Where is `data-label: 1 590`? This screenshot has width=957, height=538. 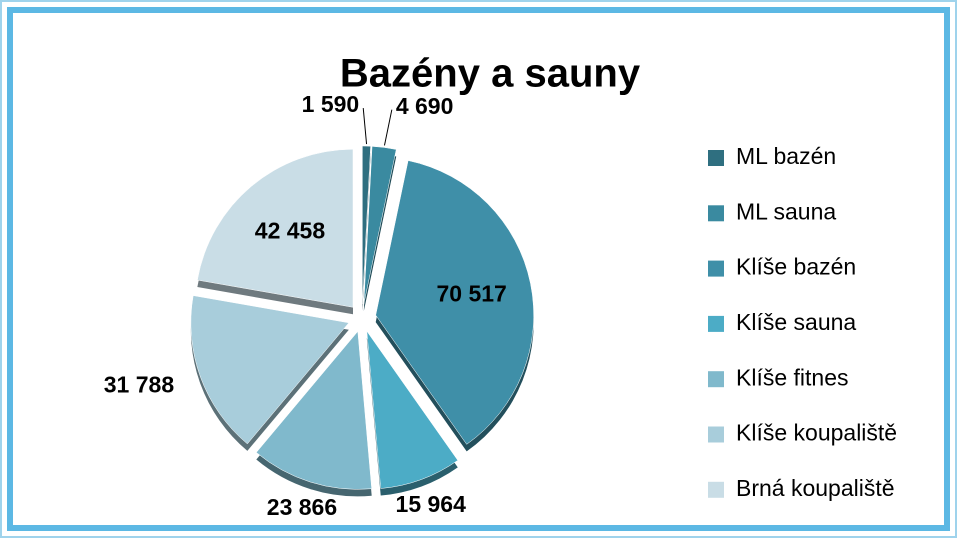
data-label: 1 590 is located at coordinates (331, 104).